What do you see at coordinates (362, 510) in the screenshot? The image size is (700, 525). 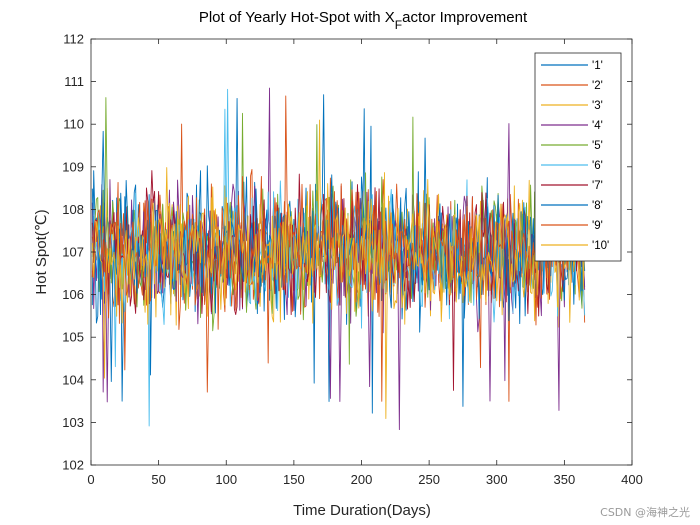 I see `x-axis-label: Time Duration(Days)` at bounding box center [362, 510].